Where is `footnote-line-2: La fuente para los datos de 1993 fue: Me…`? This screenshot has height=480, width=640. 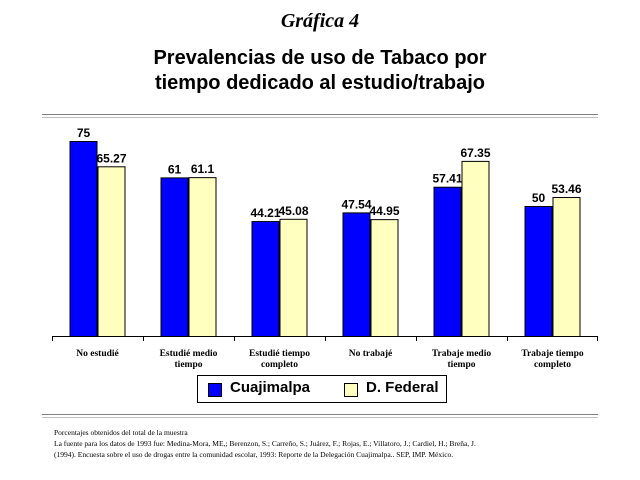
footnote-line-2: La fuente para los datos de 1993 fue: Me… is located at coordinates (265, 443).